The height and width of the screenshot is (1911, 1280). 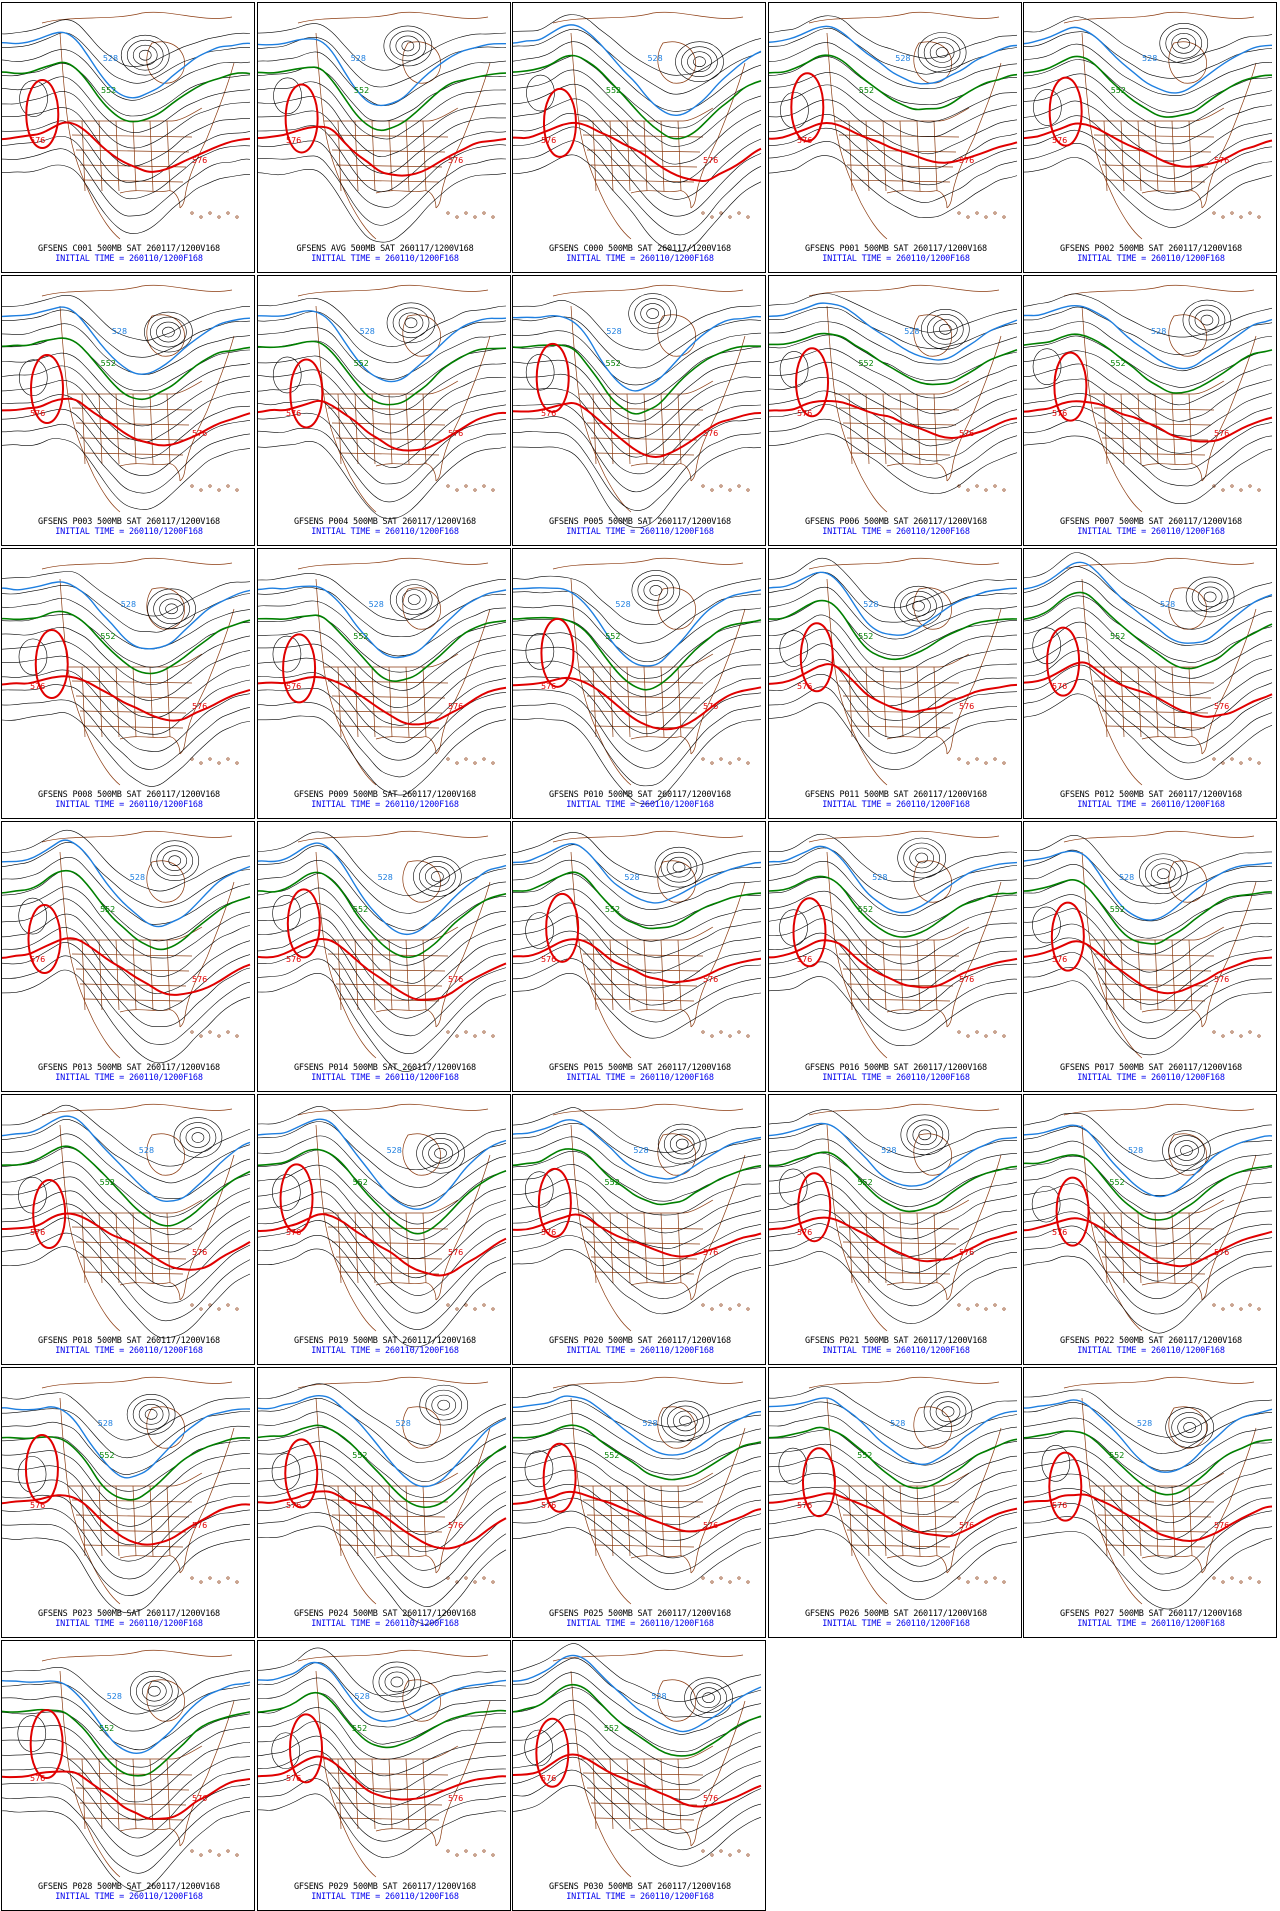 What do you see at coordinates (1151, 795) in the screenshot?
I see `panel-caption: GFSENS P012 500MB SAT 260117/1200V168` at bounding box center [1151, 795].